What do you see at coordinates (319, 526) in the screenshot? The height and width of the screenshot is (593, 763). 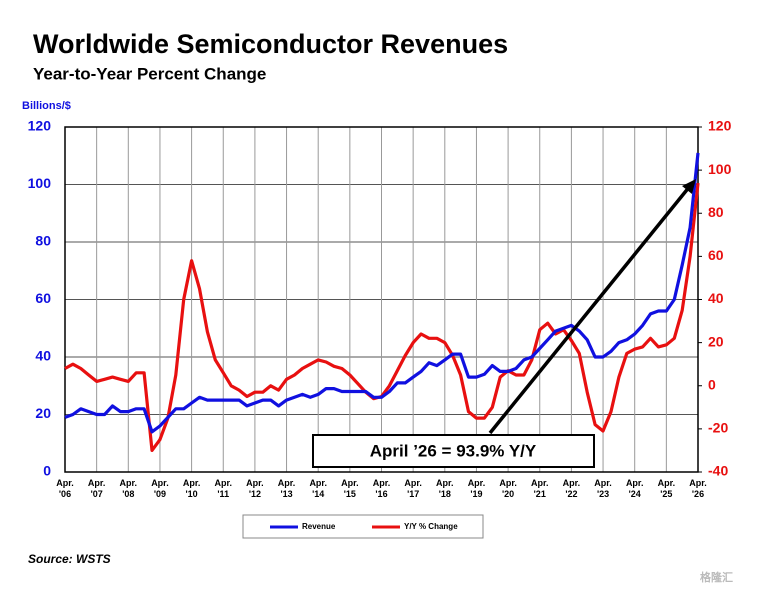 I see `legend-label: Revenue` at bounding box center [319, 526].